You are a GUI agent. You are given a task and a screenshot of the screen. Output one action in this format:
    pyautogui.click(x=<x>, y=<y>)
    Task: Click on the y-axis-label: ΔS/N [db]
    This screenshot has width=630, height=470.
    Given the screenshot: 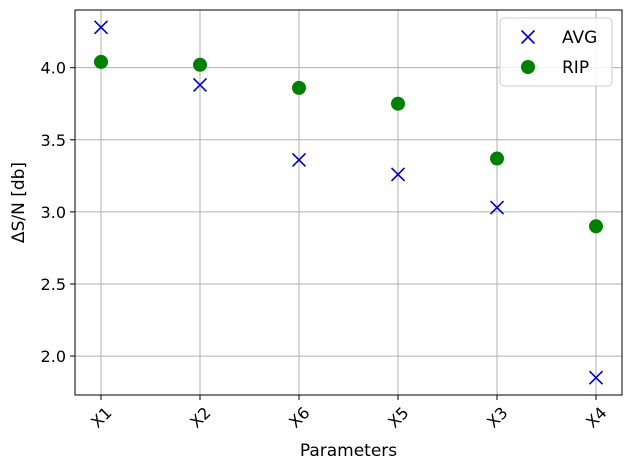 What is the action you would take?
    pyautogui.click(x=19, y=202)
    